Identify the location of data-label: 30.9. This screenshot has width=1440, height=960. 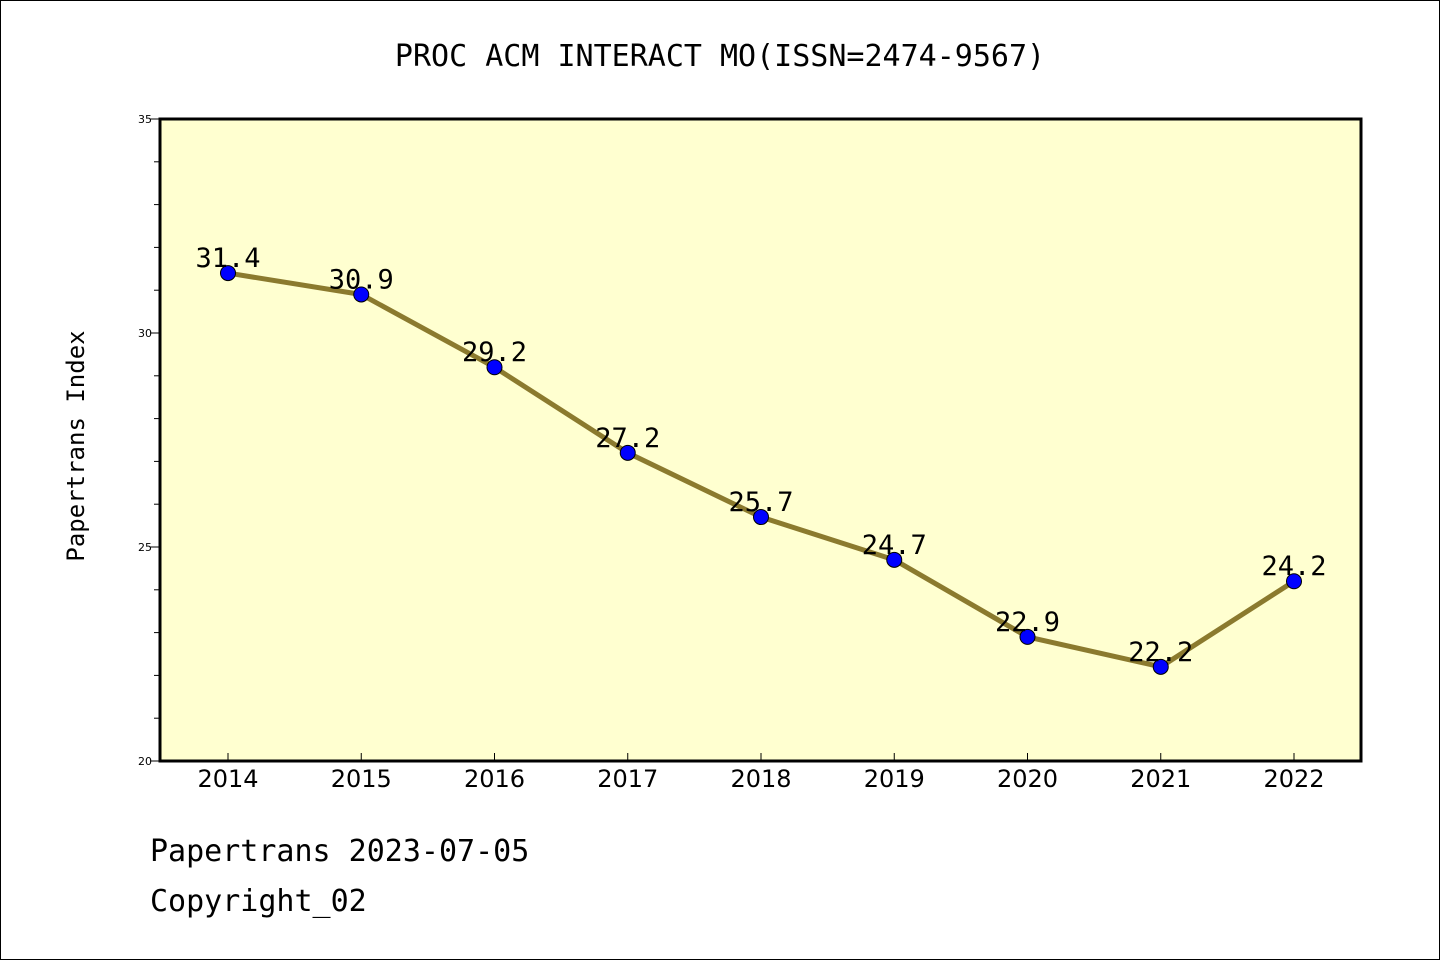
(361, 279).